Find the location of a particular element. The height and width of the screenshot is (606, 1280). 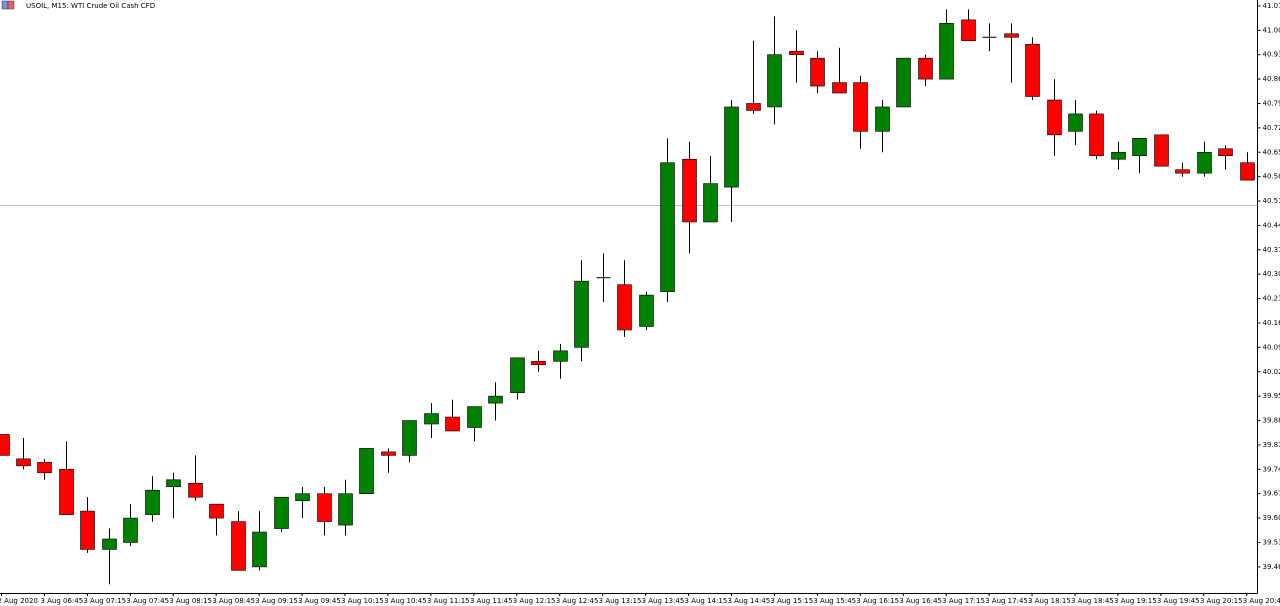

y-tick-label: 41.00 is located at coordinates (1271, 30).